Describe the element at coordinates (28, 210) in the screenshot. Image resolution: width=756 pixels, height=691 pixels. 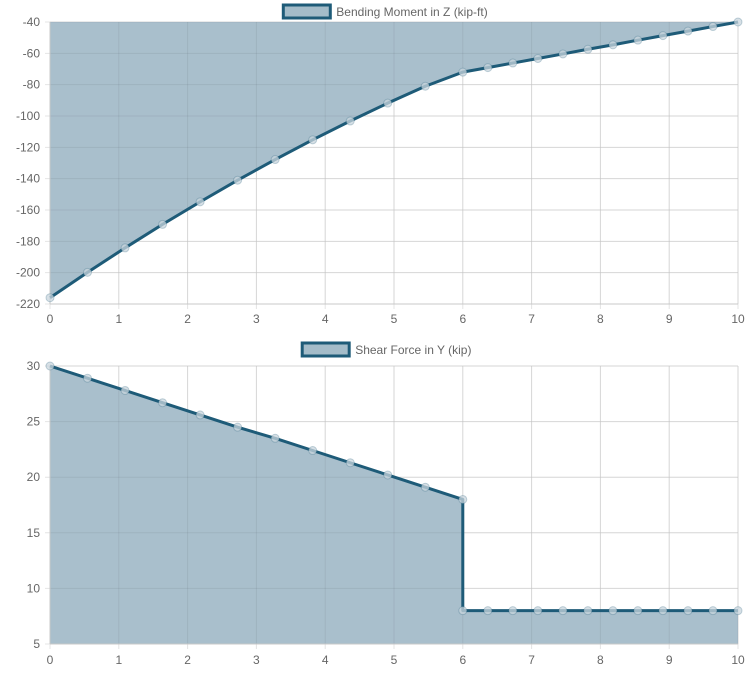
I see `y-tick-label: -160` at that location.